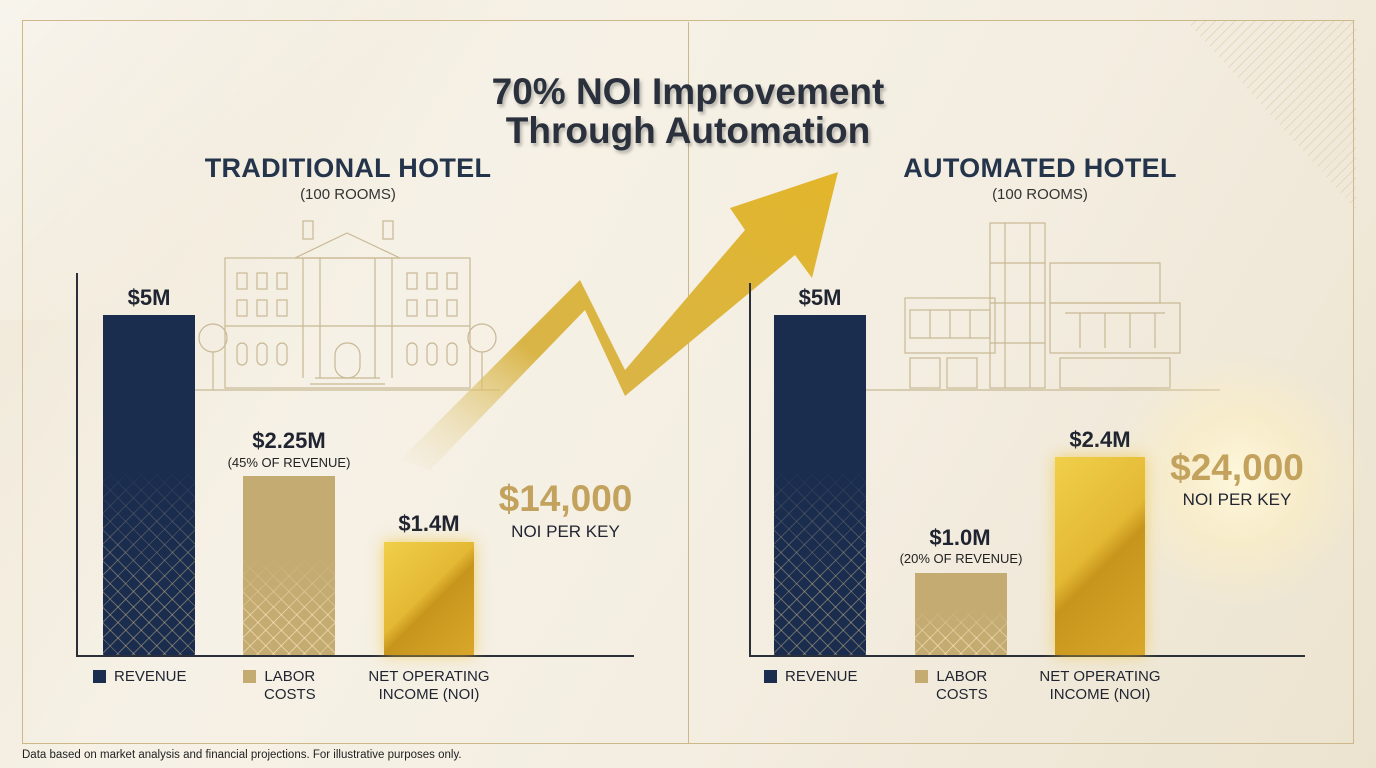  Describe the element at coordinates (140, 677) in the screenshot. I see `traditional-legend-revenue: REVENUE` at that location.